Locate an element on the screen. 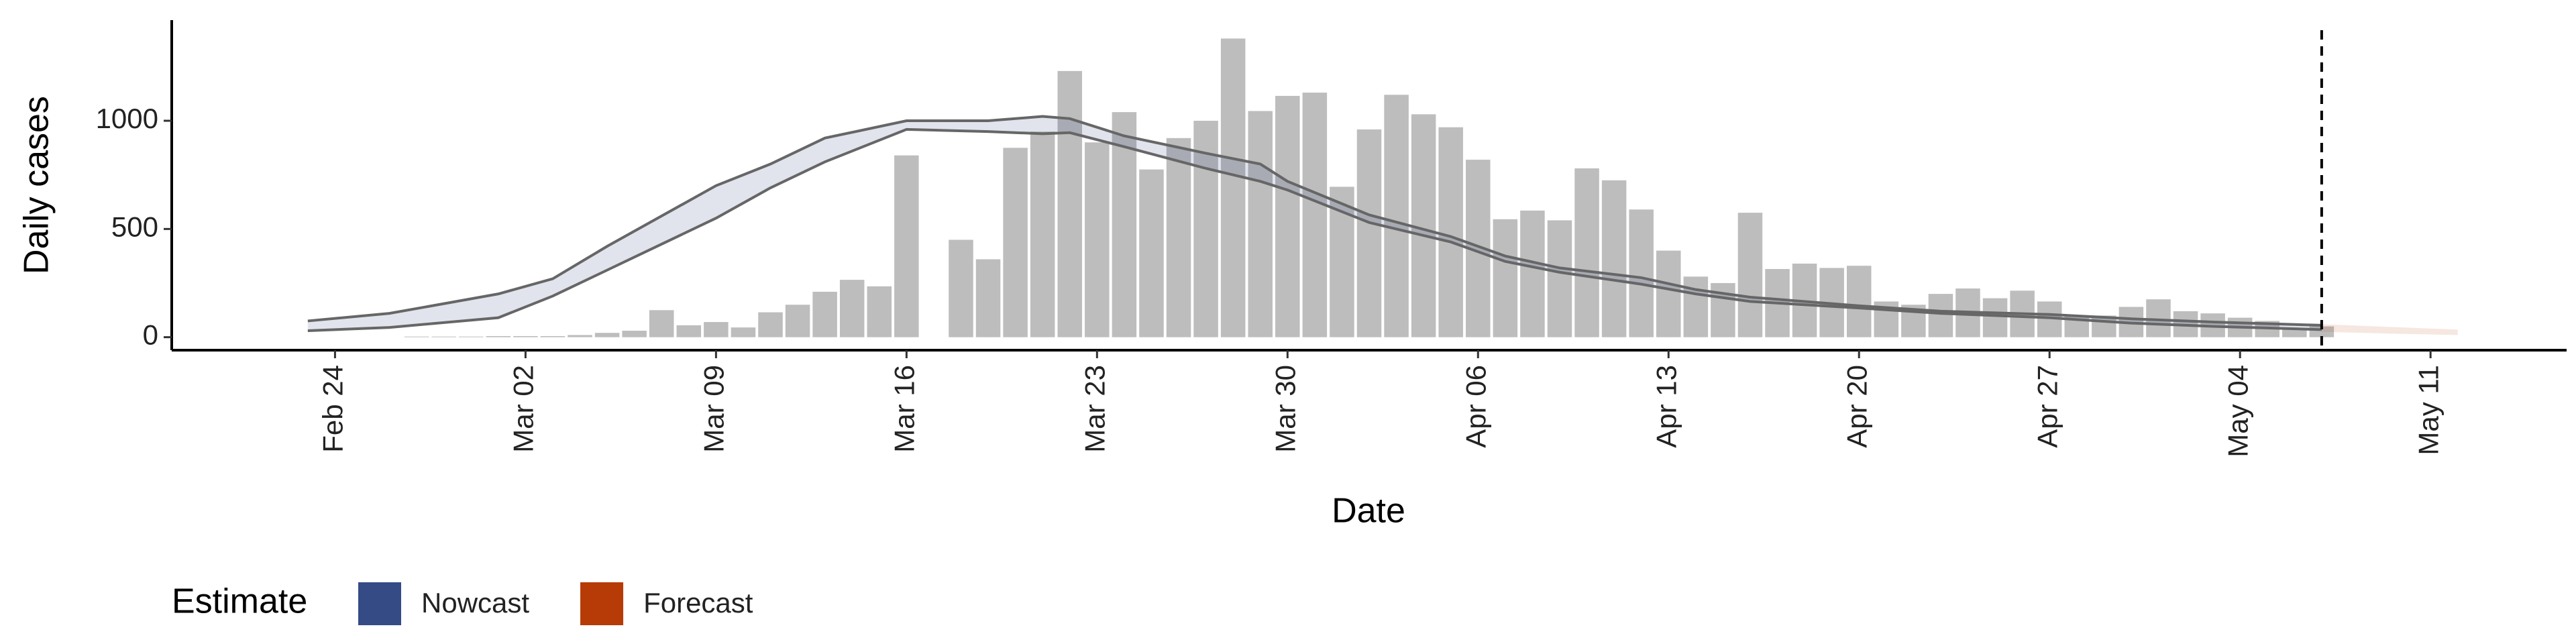  legend-title: Estimate is located at coordinates (239, 601).